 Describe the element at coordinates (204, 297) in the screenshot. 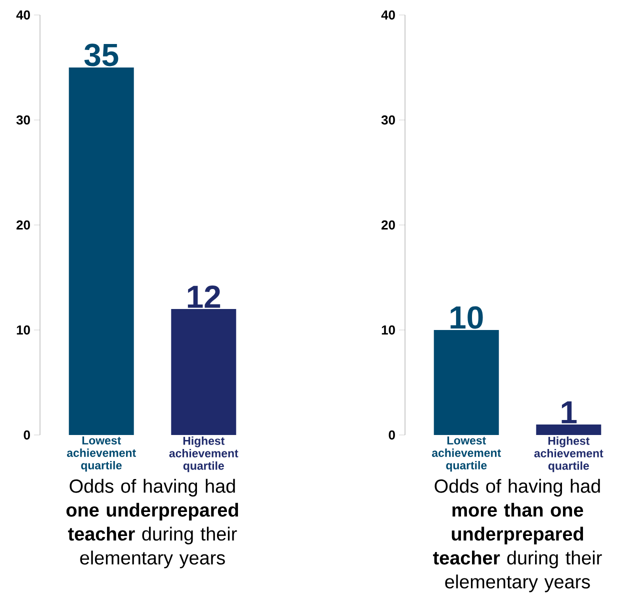

I see `data-label: 12` at that location.